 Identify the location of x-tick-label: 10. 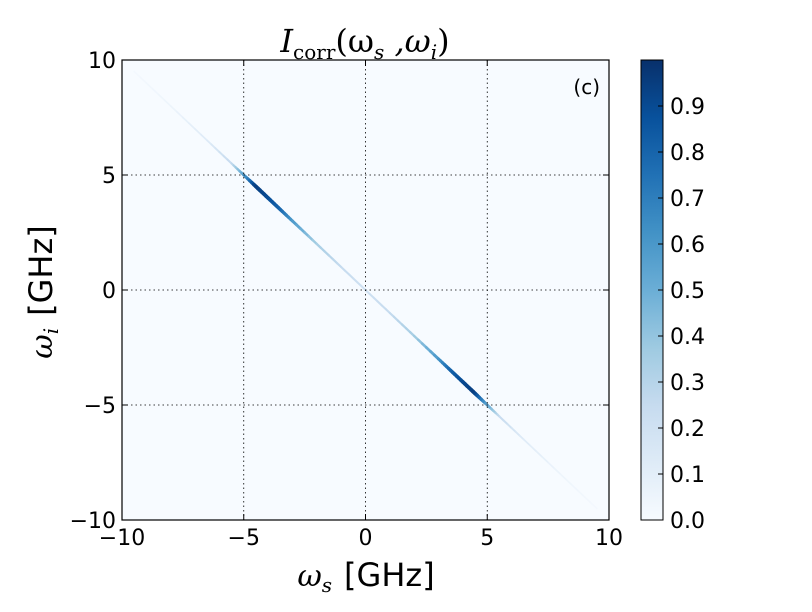
(609, 538).